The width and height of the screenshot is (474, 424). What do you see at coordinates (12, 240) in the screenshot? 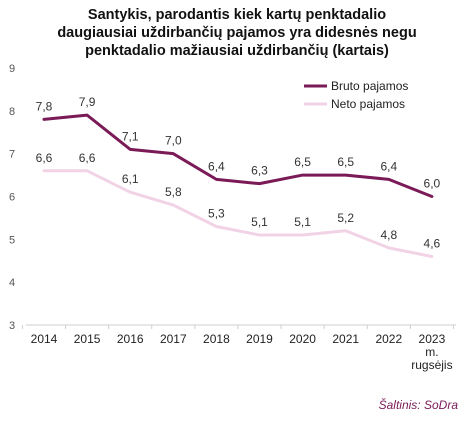
I see `y-tick-label: 5` at bounding box center [12, 240].